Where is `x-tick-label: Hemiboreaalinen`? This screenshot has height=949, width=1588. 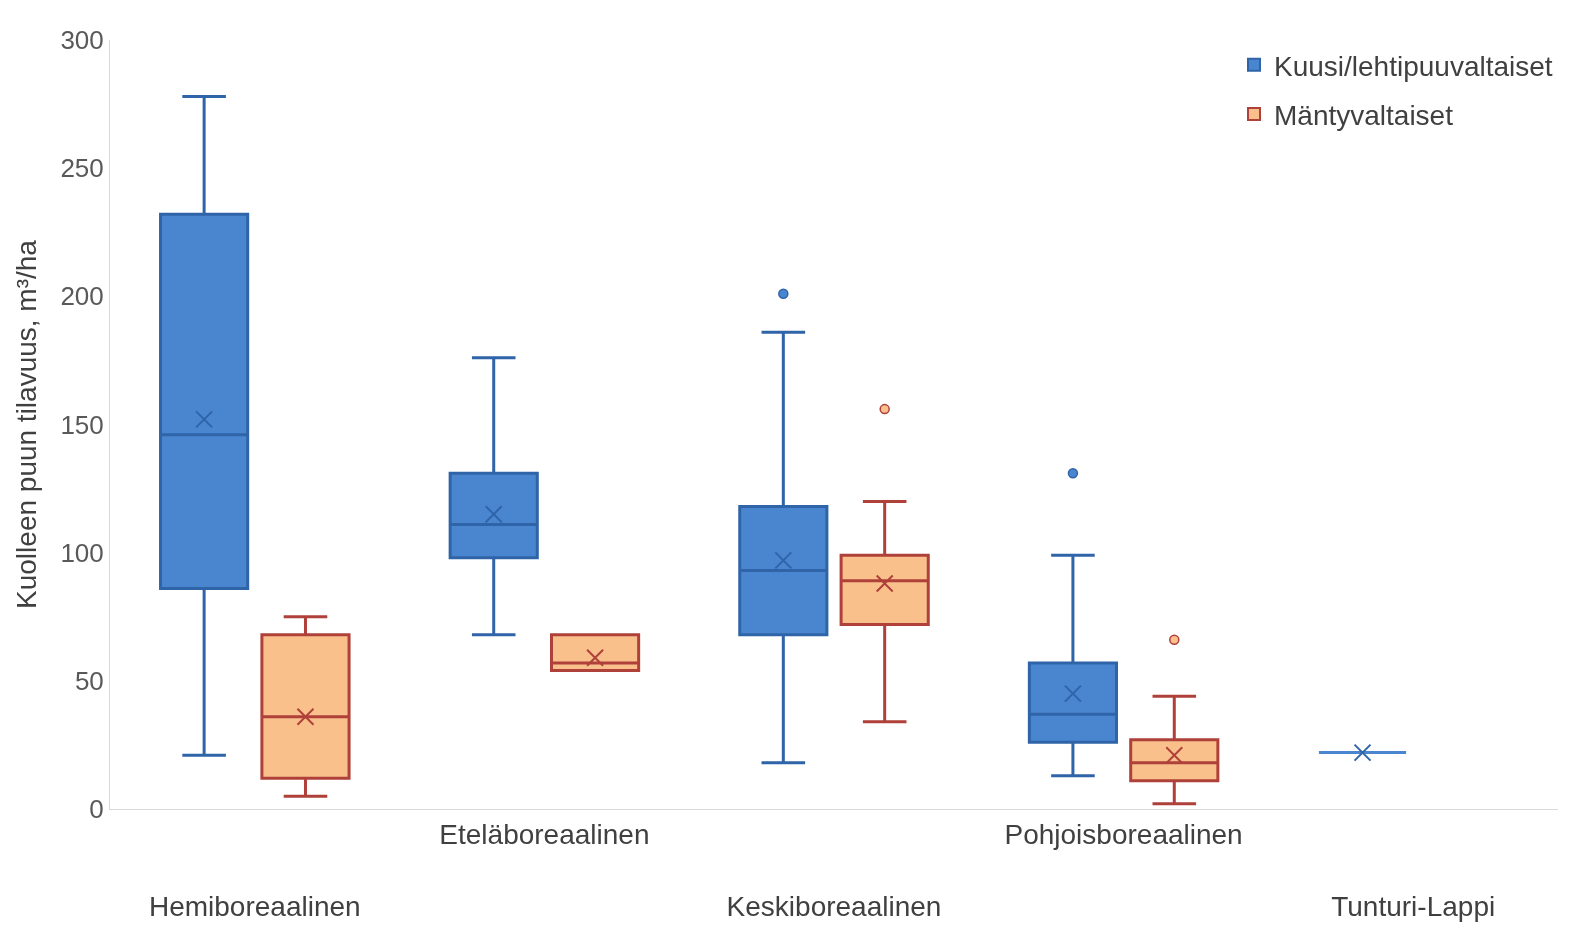
x-tick-label: Hemiboreaalinen is located at coordinates (254, 907).